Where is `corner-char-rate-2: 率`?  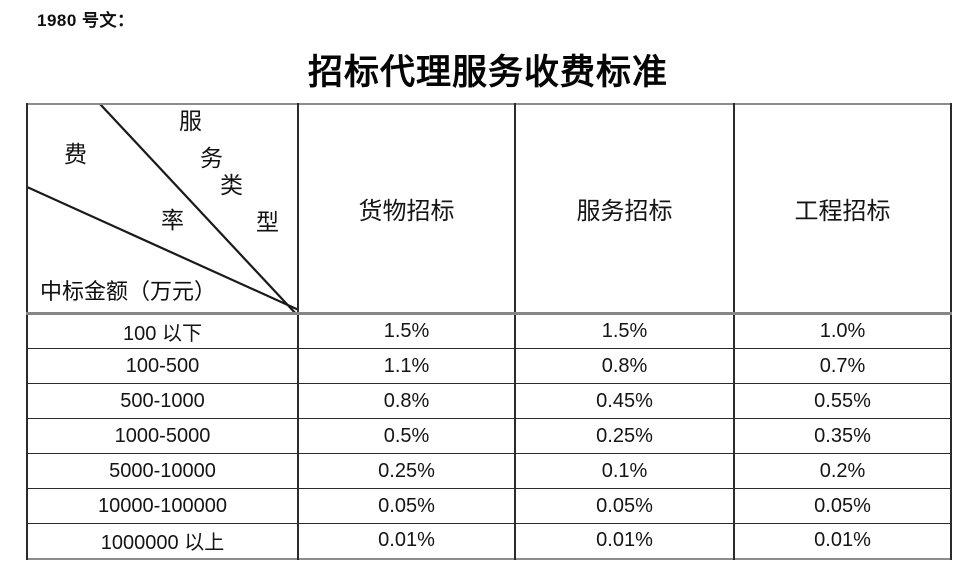
corner-char-rate-2: 率 is located at coordinates (172, 220).